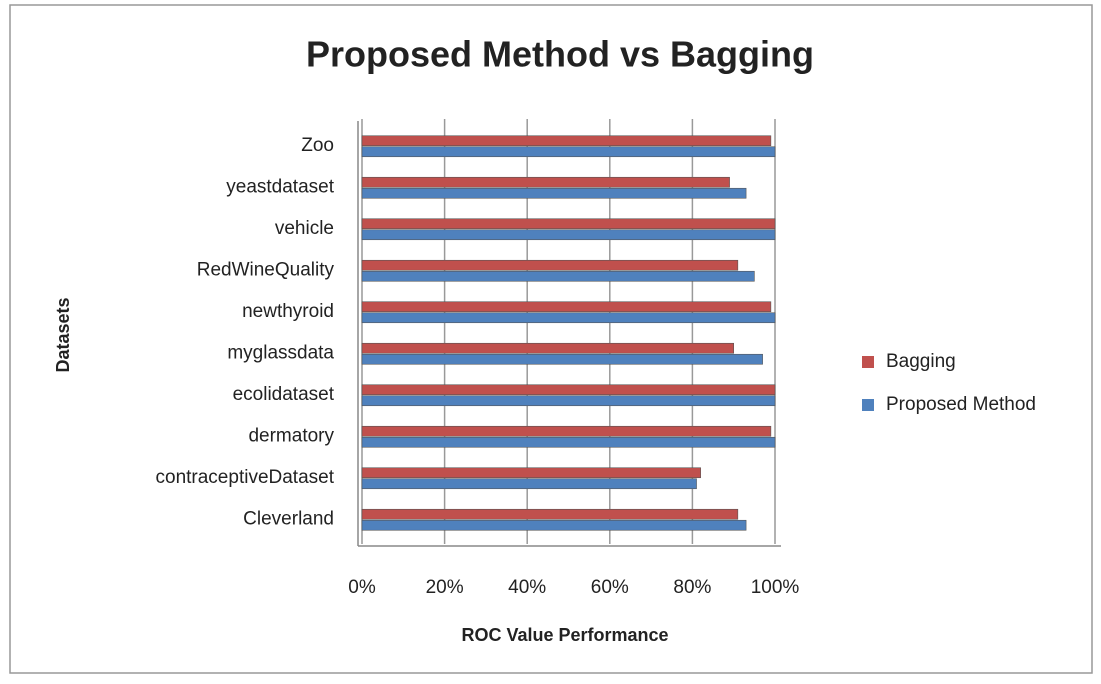  I want to click on y-tick-label: RedWineQuality, so click(266, 269).